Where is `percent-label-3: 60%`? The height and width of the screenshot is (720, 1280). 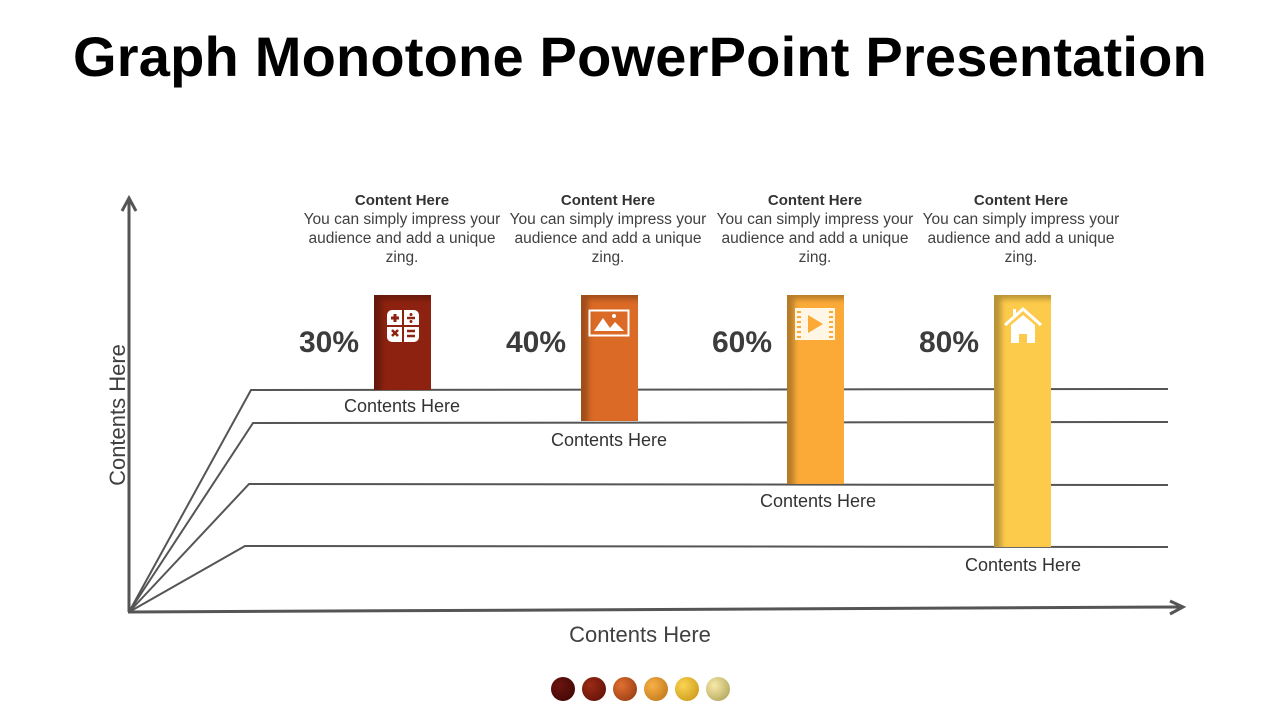
percent-label-3: 60% is located at coordinates (742, 342).